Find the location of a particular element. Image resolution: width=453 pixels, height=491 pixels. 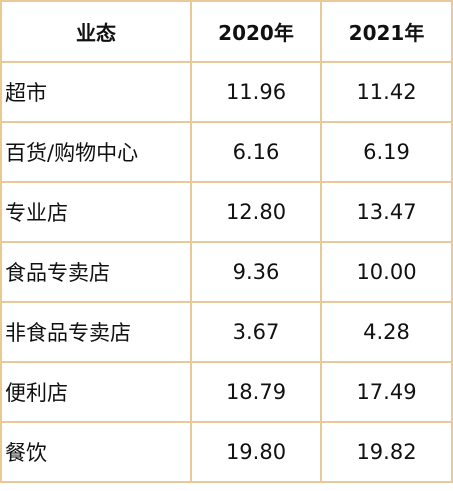

value-2021: 10.00 is located at coordinates (386, 272).